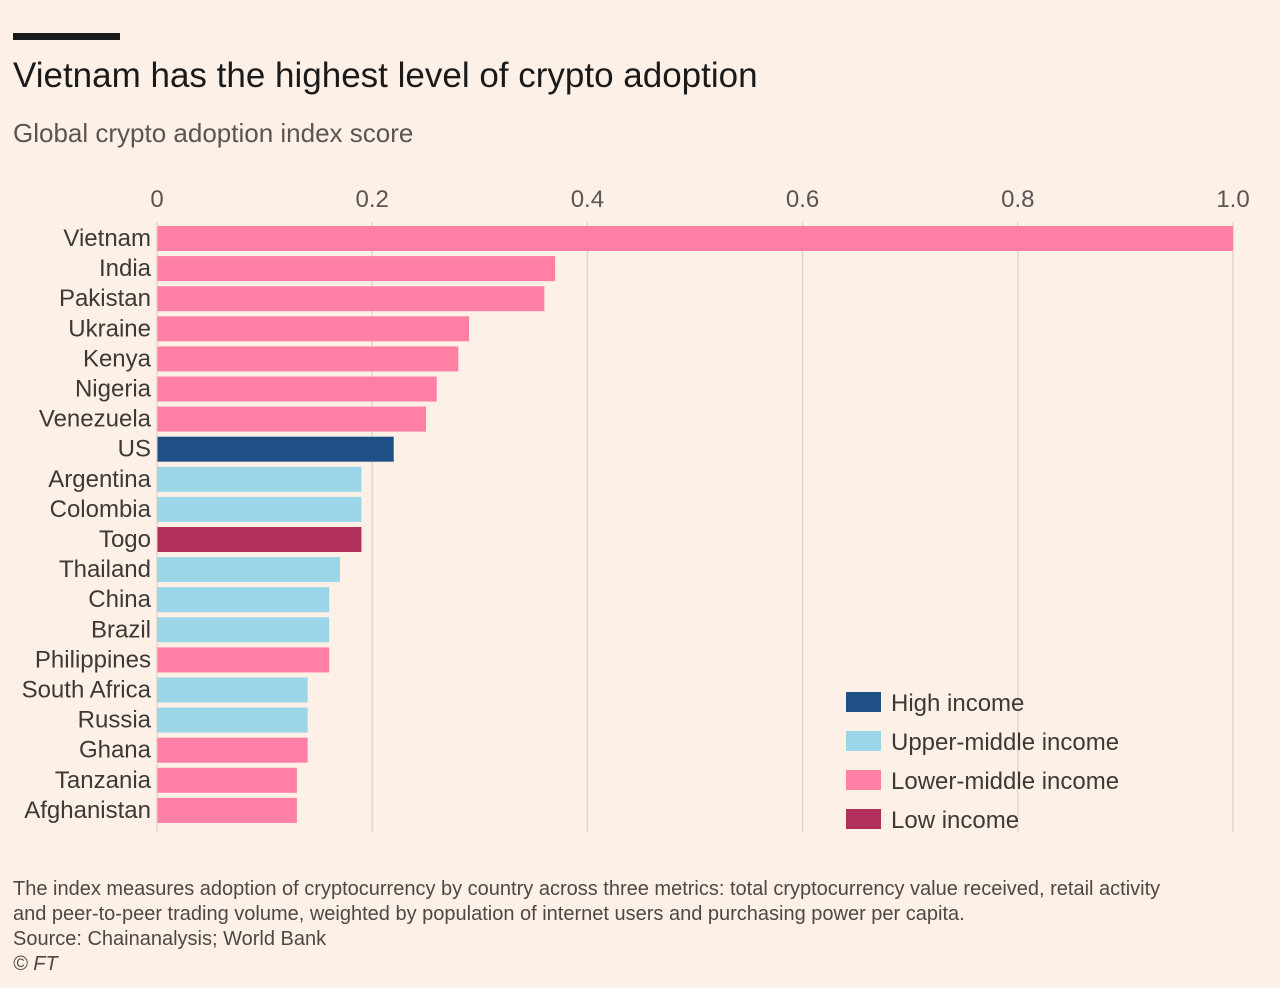 This screenshot has height=988, width=1280. I want to click on category-label: Nigeria, so click(113, 389).